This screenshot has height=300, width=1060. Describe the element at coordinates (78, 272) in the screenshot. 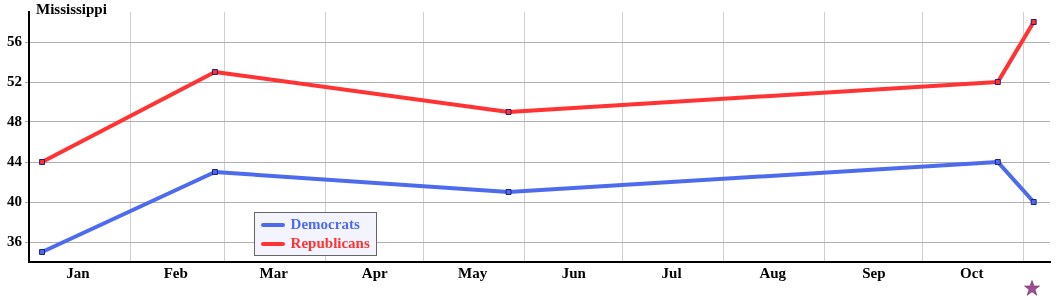

I see `x-tick-label: Jan` at that location.